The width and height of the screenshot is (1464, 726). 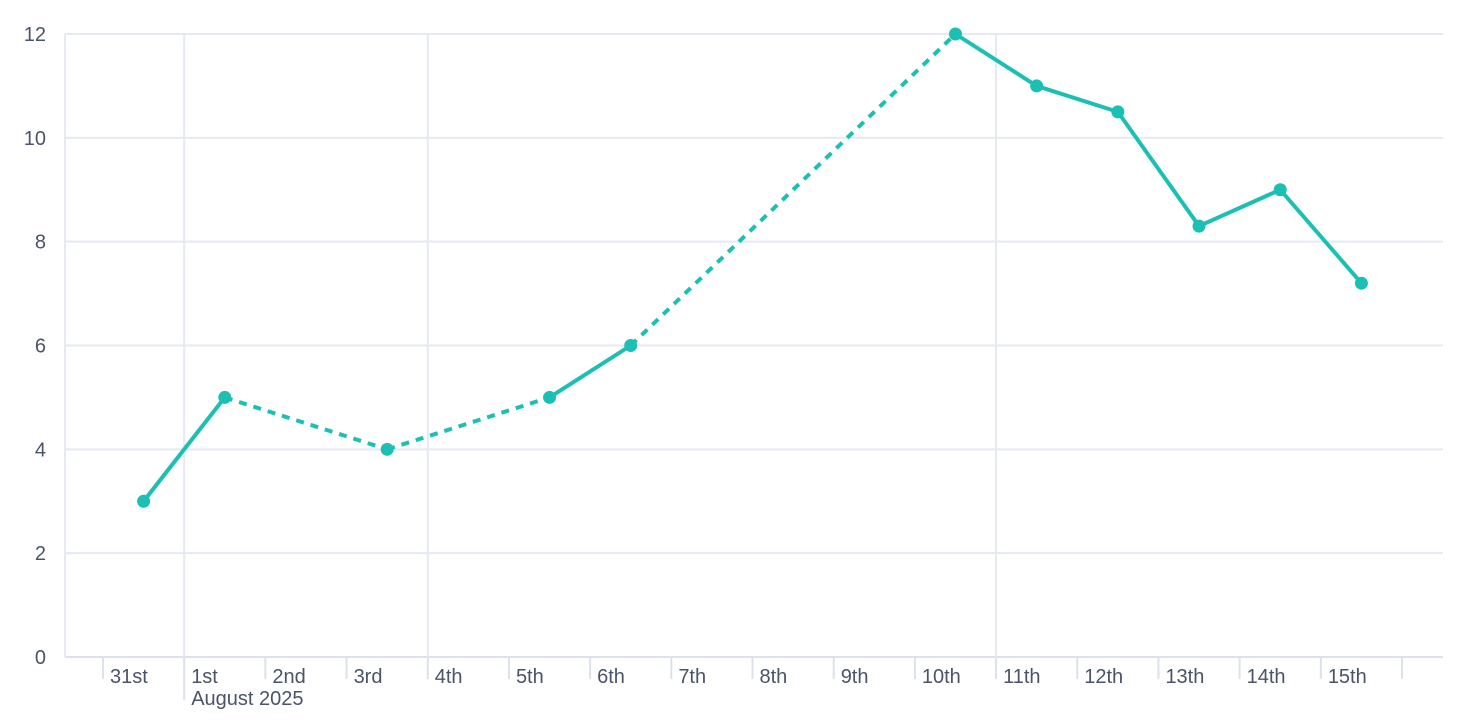 What do you see at coordinates (1240, 207) in the screenshot?
I see `series-segment-13th-14th-solid` at bounding box center [1240, 207].